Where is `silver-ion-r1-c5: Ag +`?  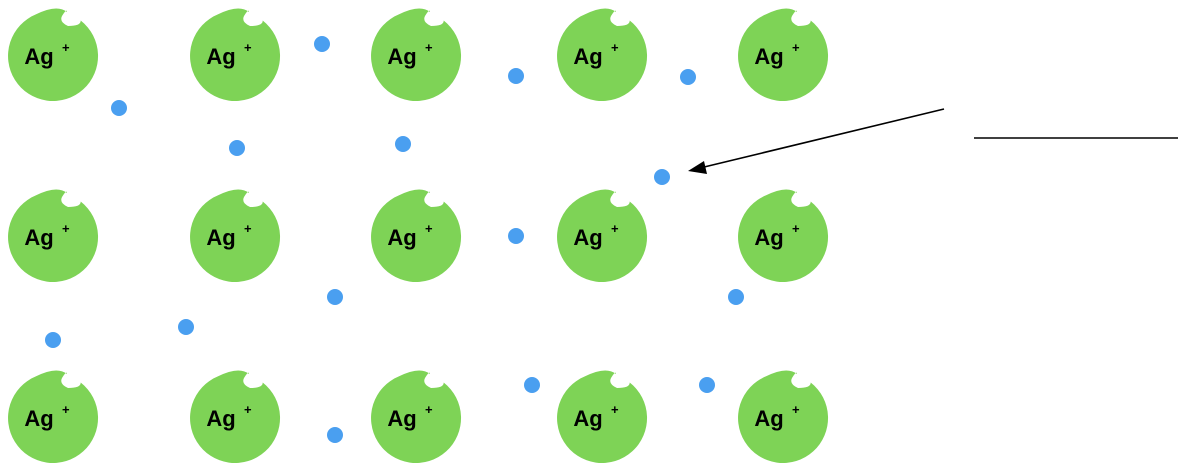 silver-ion-r1-c5: Ag + is located at coordinates (783, 54).